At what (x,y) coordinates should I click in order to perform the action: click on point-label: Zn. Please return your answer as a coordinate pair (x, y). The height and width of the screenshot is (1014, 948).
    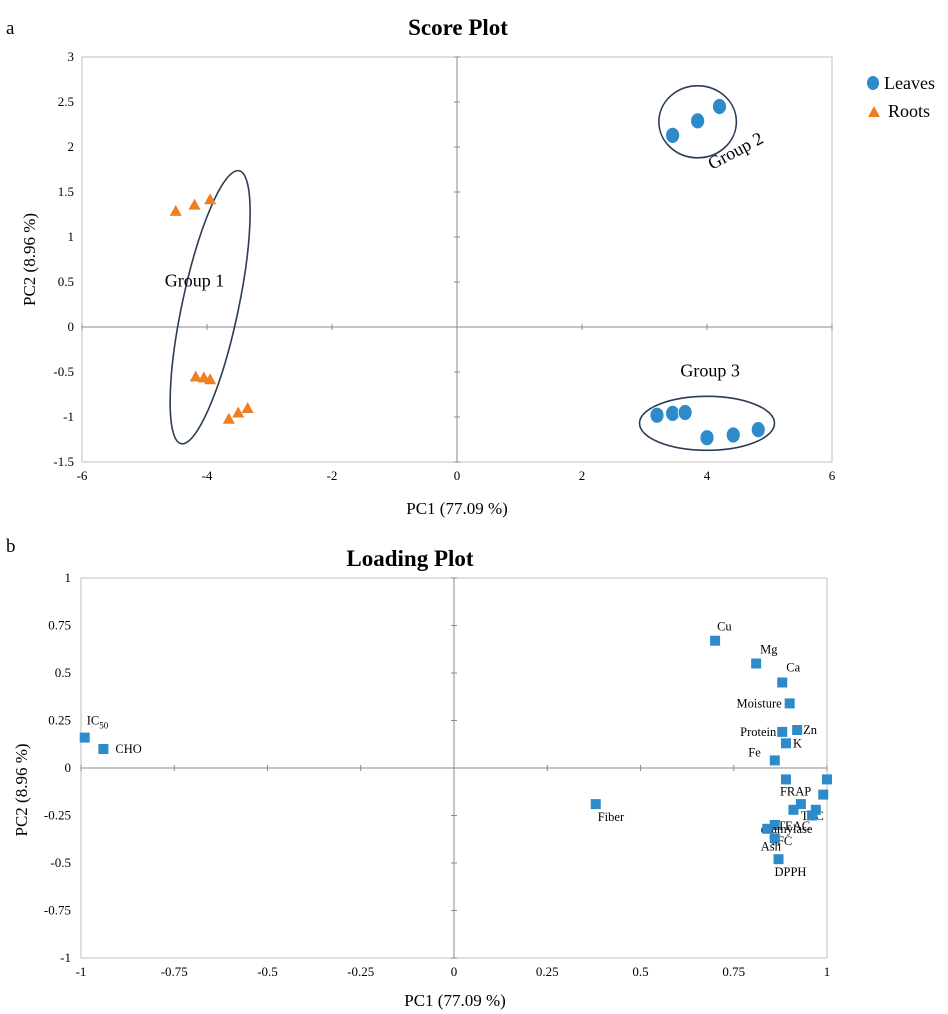
    Looking at the image, I should click on (810, 730).